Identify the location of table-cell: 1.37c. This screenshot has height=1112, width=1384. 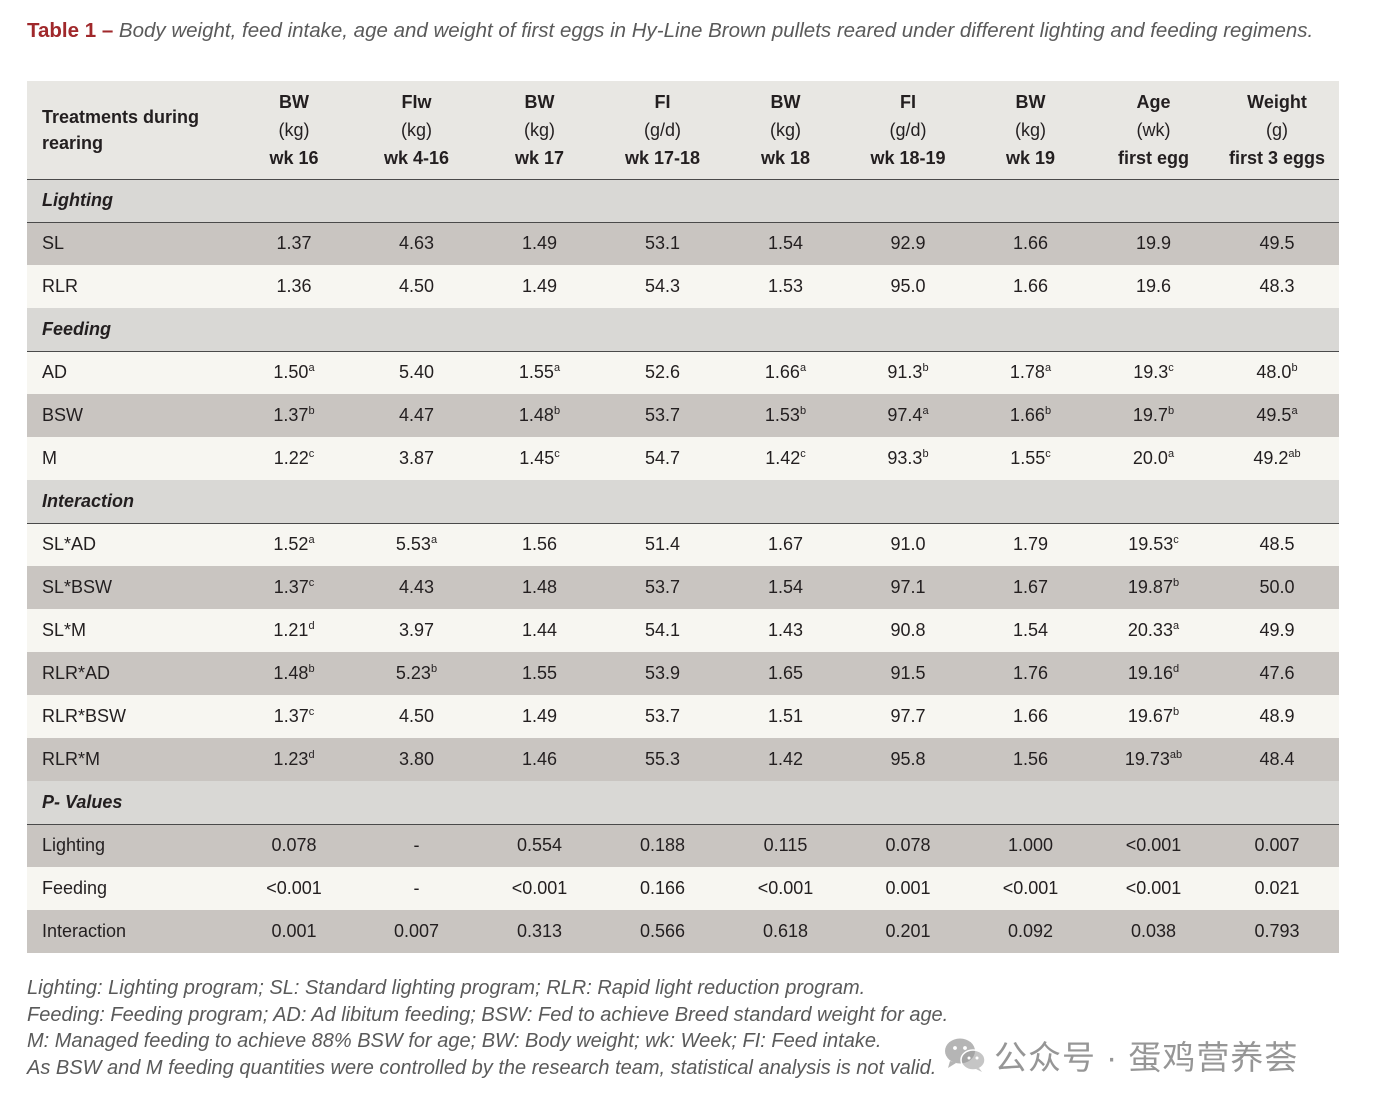
(294, 587).